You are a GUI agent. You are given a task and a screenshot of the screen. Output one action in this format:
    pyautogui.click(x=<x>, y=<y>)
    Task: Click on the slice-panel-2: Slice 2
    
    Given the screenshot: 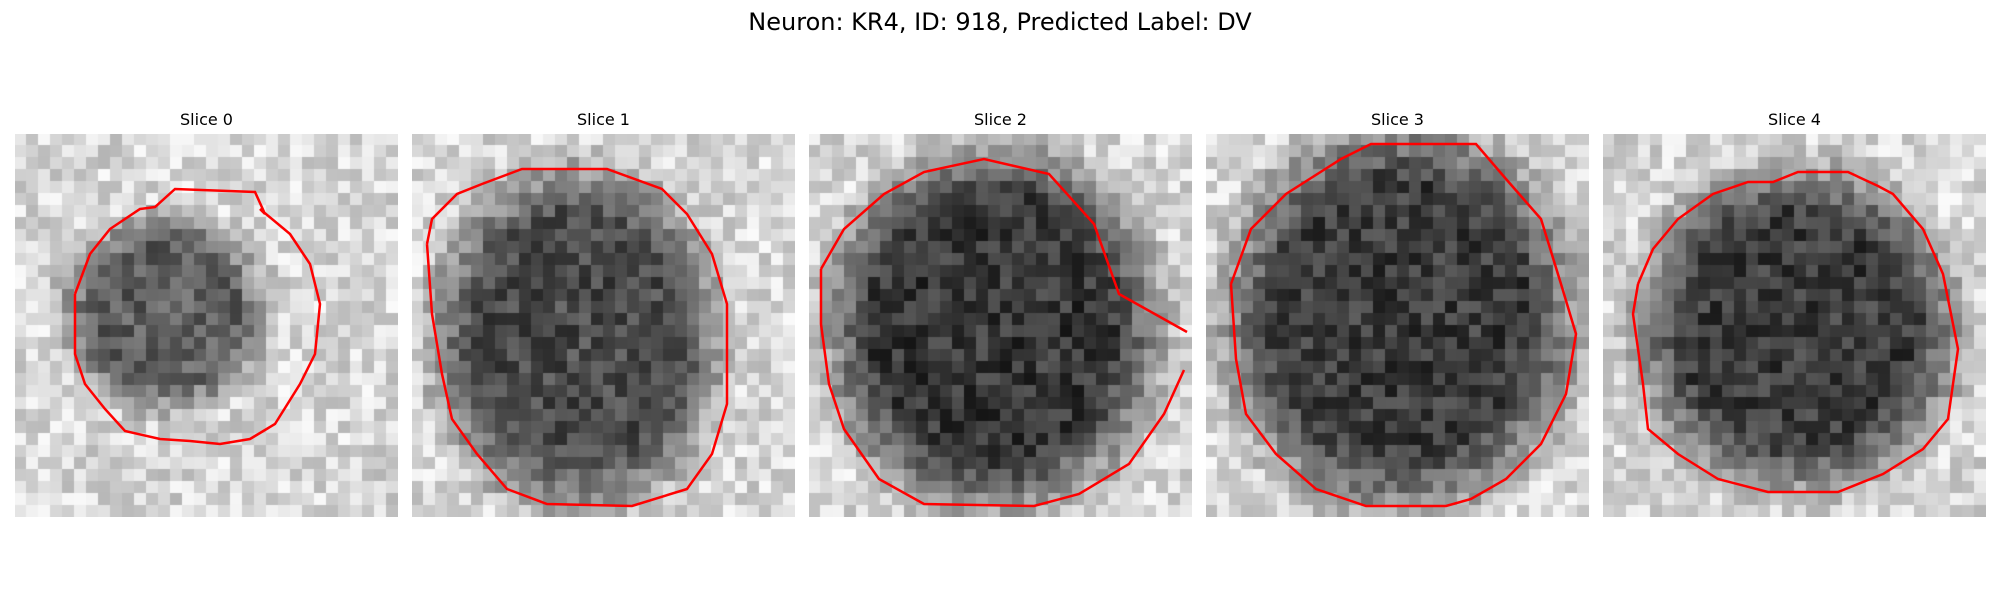 What is the action you would take?
    pyautogui.click(x=1000, y=311)
    